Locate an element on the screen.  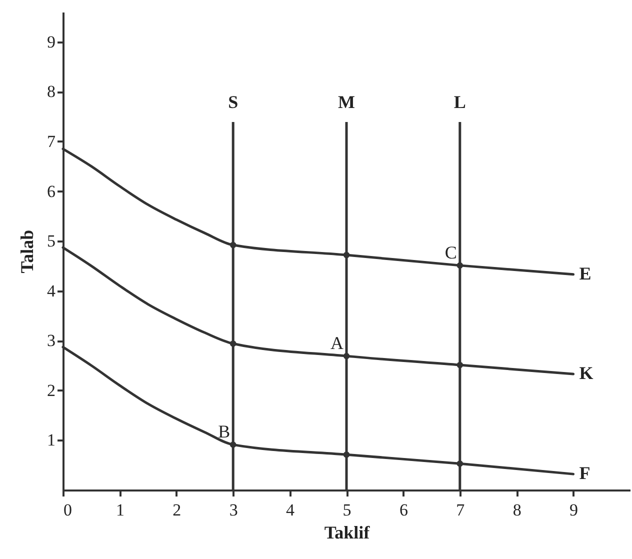
x-tick-label: 2 is located at coordinates (177, 510).